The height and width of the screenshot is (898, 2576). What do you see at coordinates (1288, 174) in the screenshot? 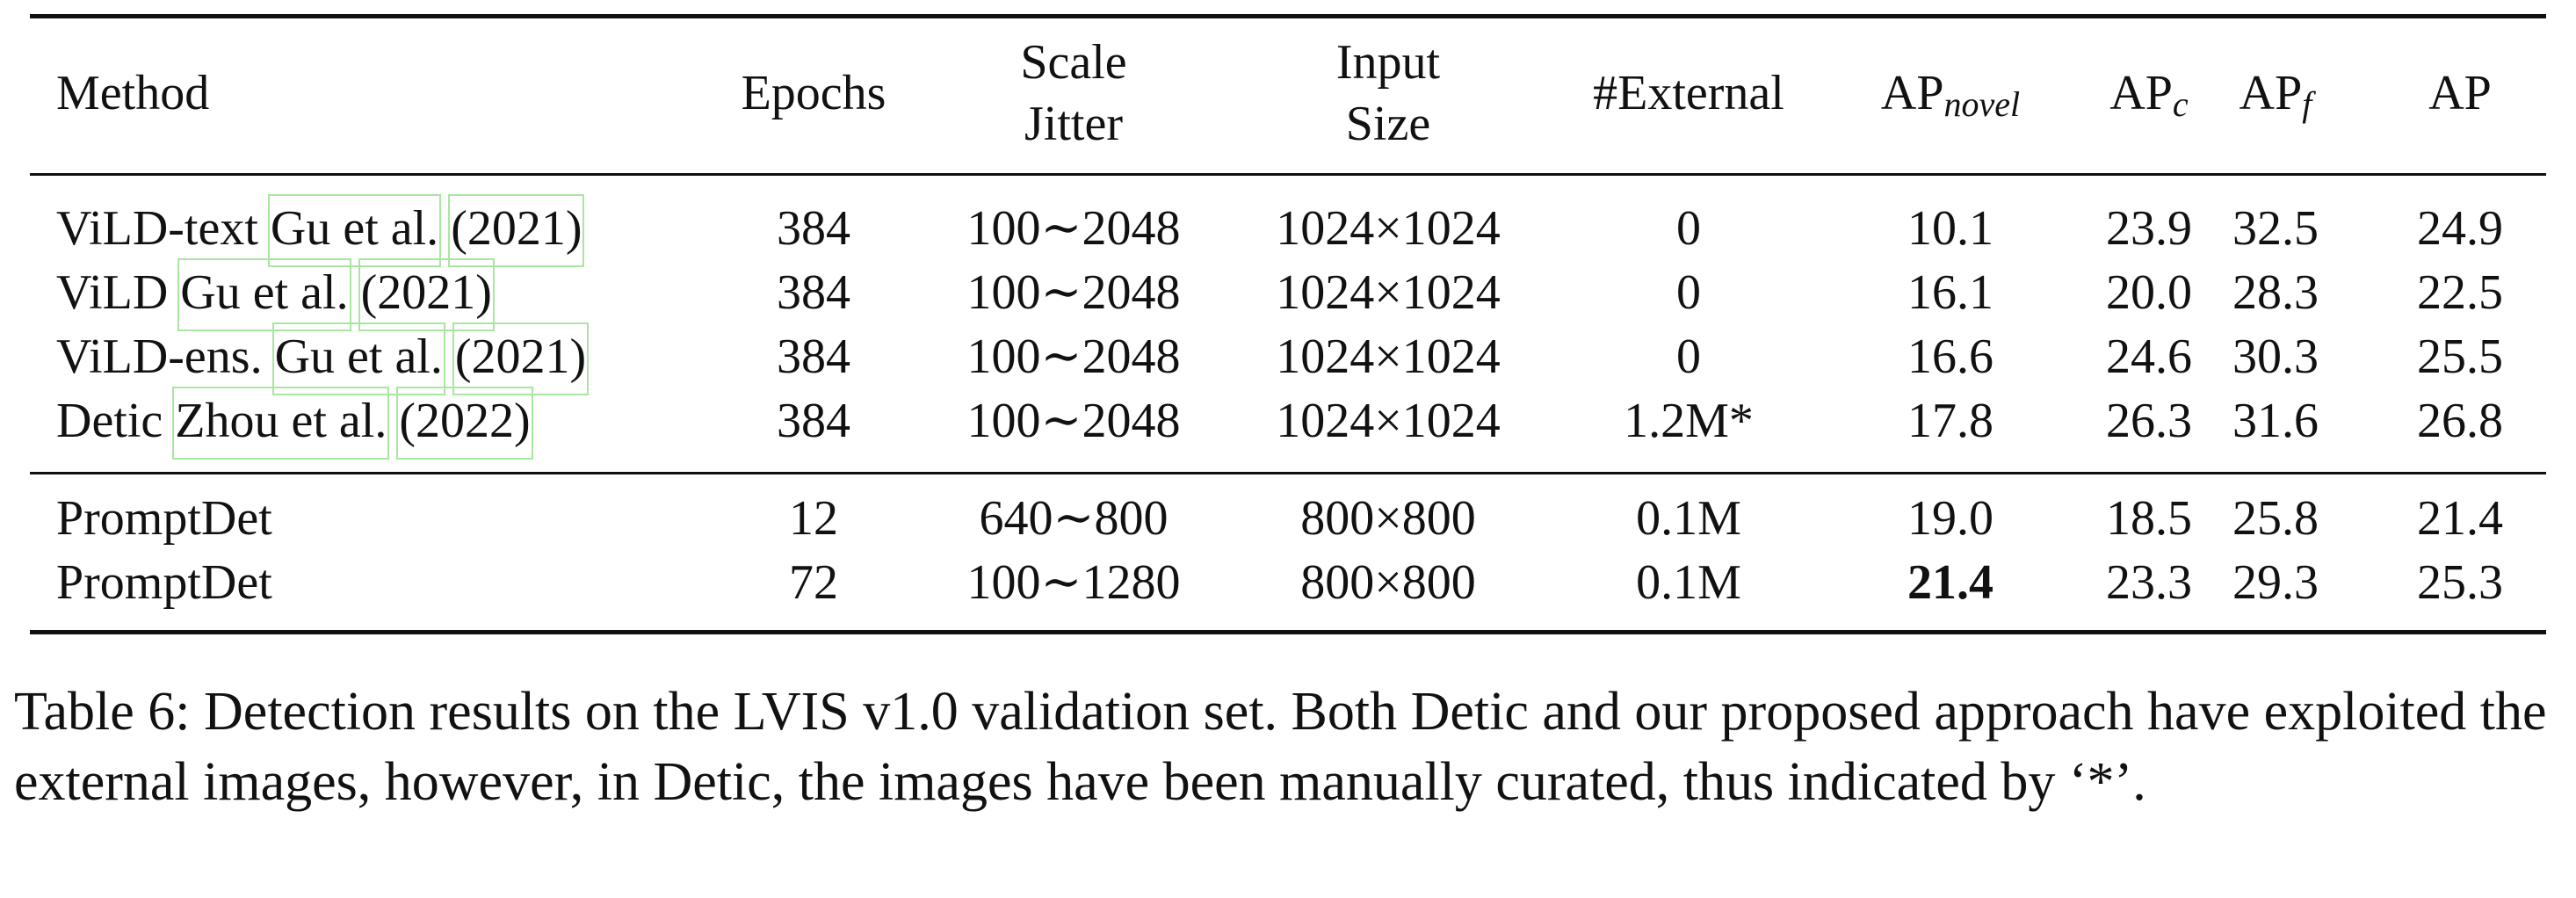
I see `header-rule` at bounding box center [1288, 174].